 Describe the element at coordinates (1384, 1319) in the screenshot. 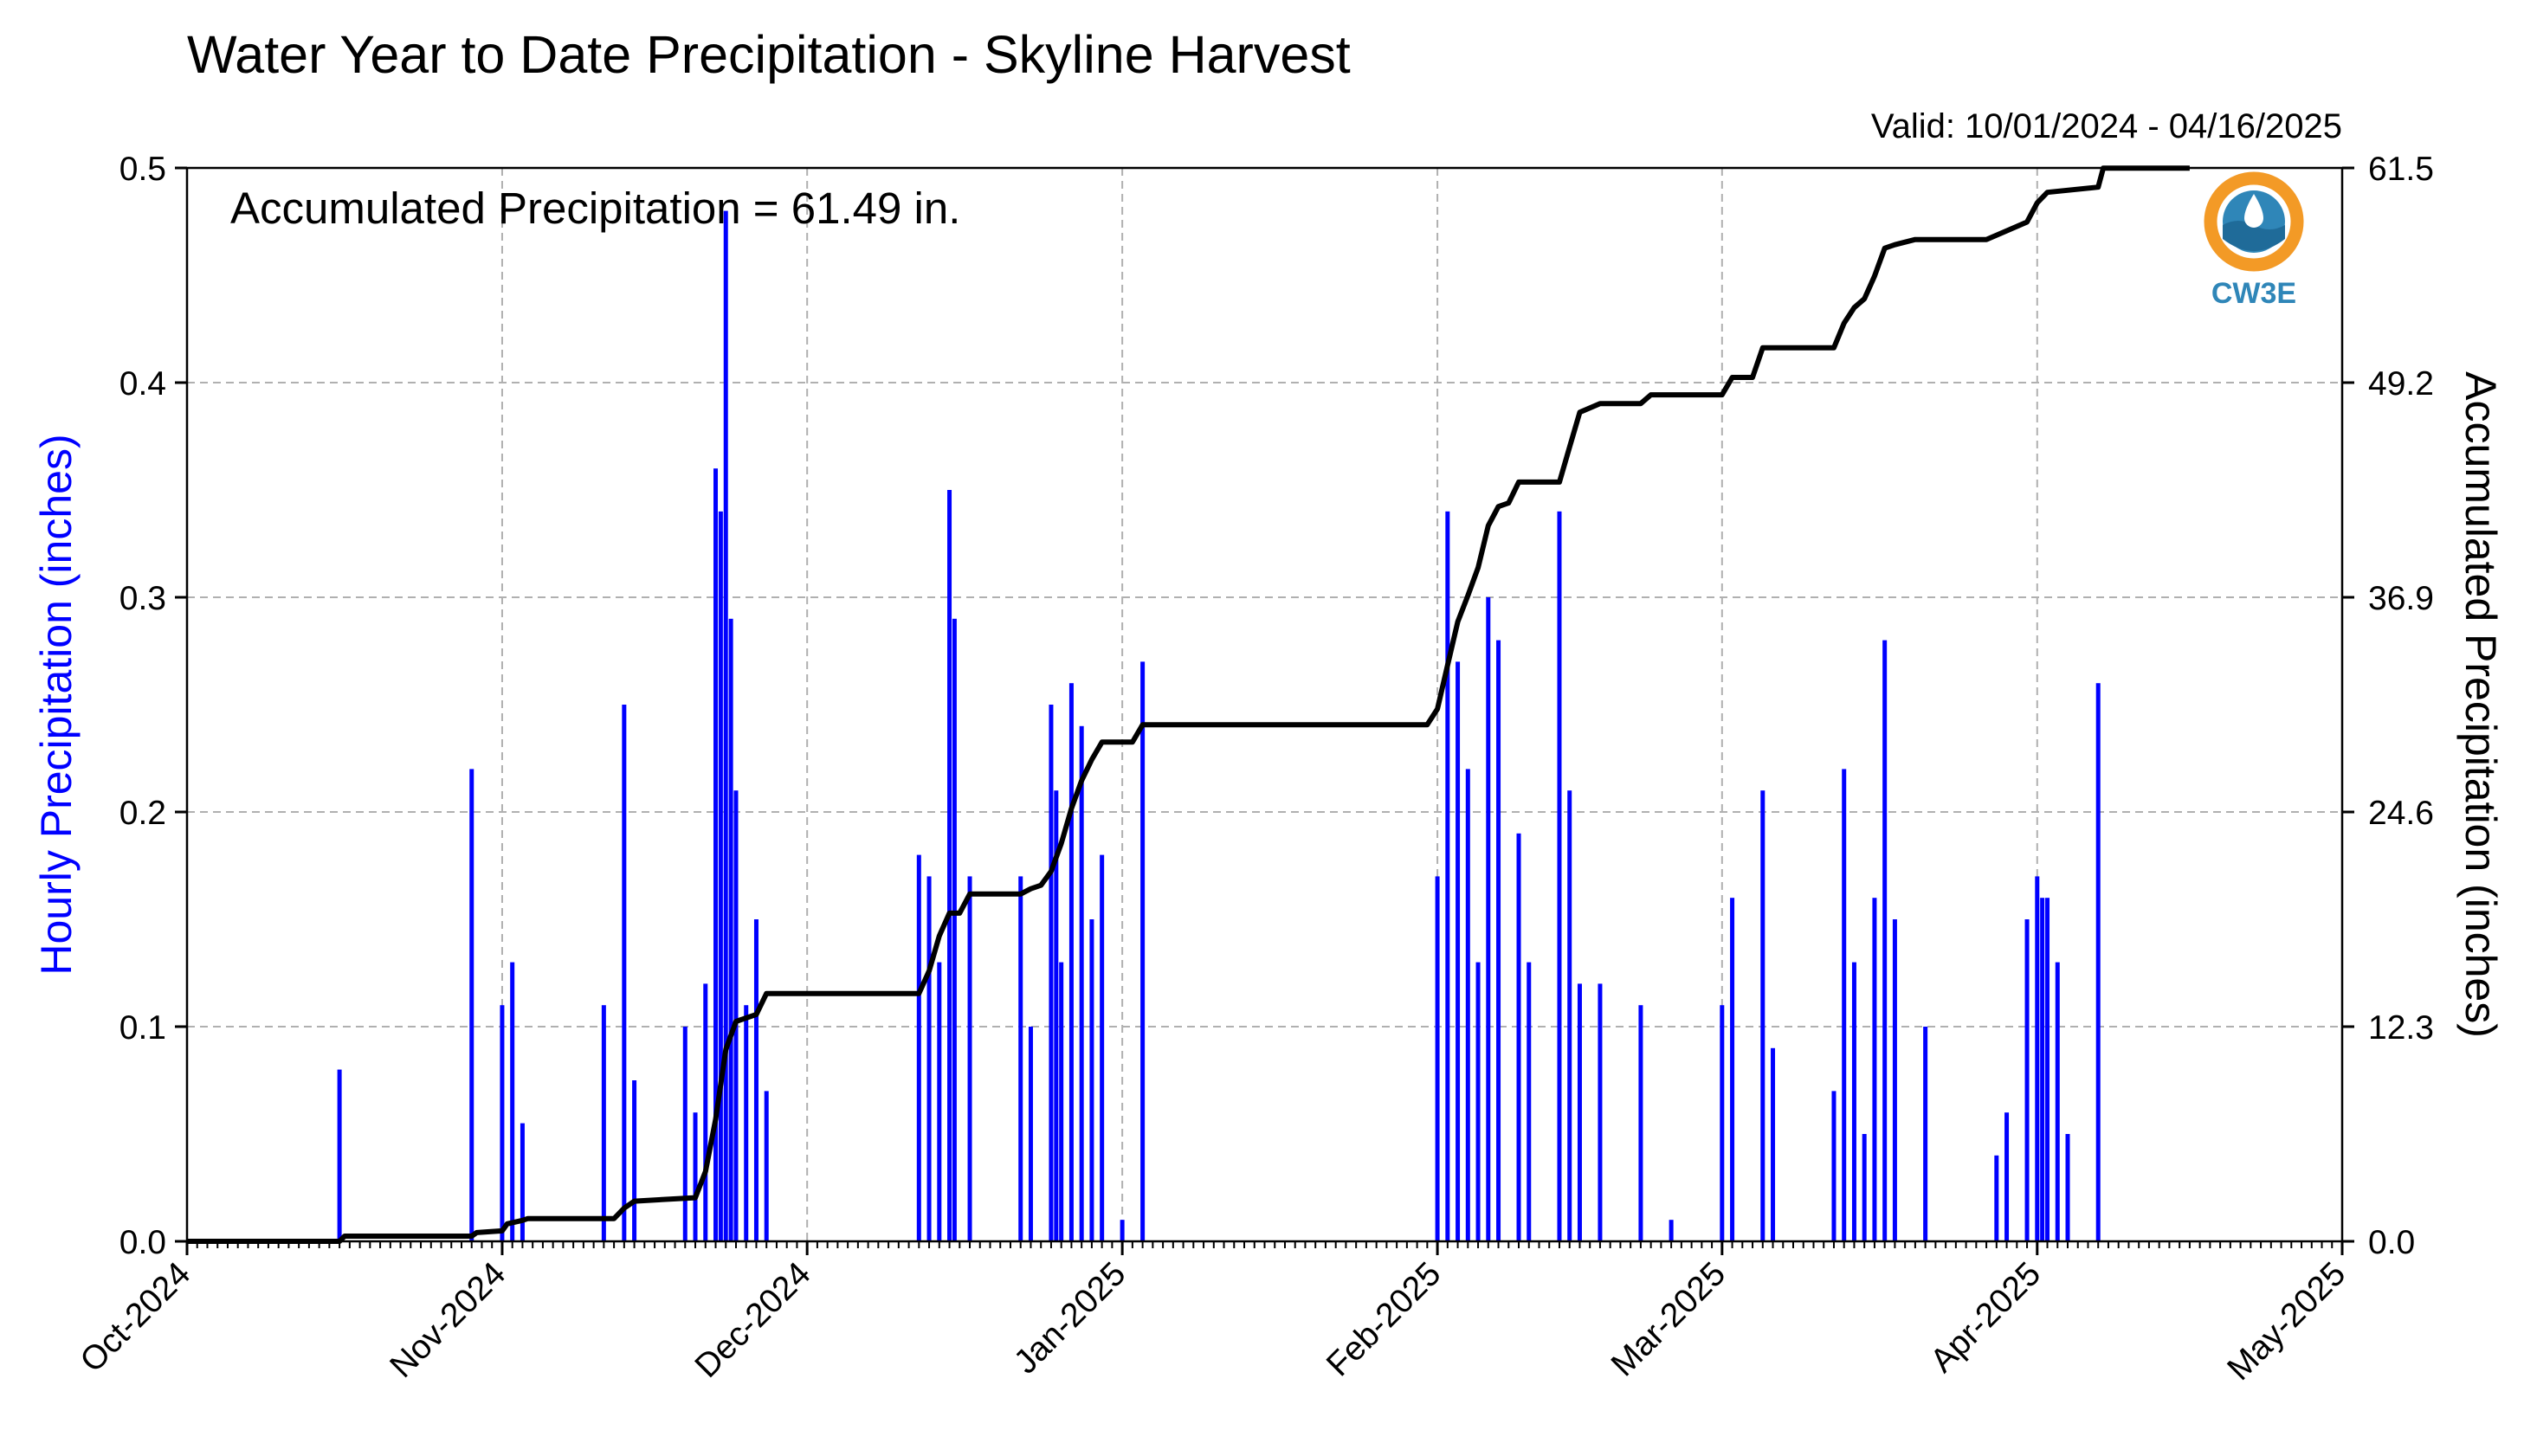

I see `x-tick-label: Feb-2025` at that location.